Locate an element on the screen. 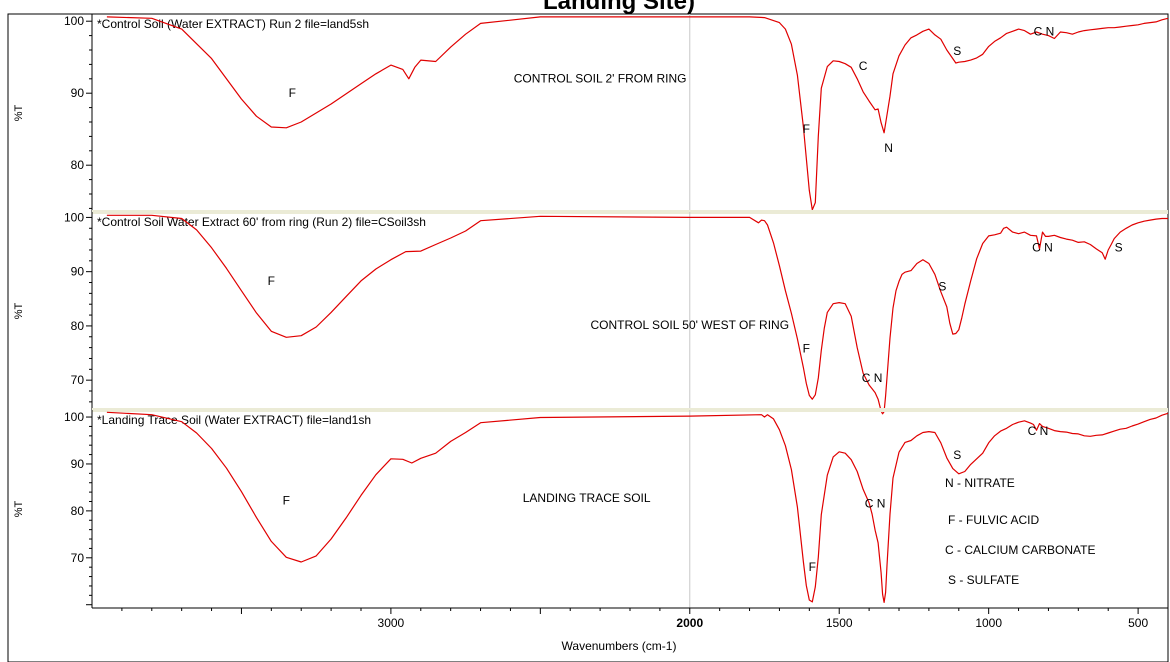 This screenshot has height=662, width=1170. peak-annotation: C is located at coordinates (863, 66).